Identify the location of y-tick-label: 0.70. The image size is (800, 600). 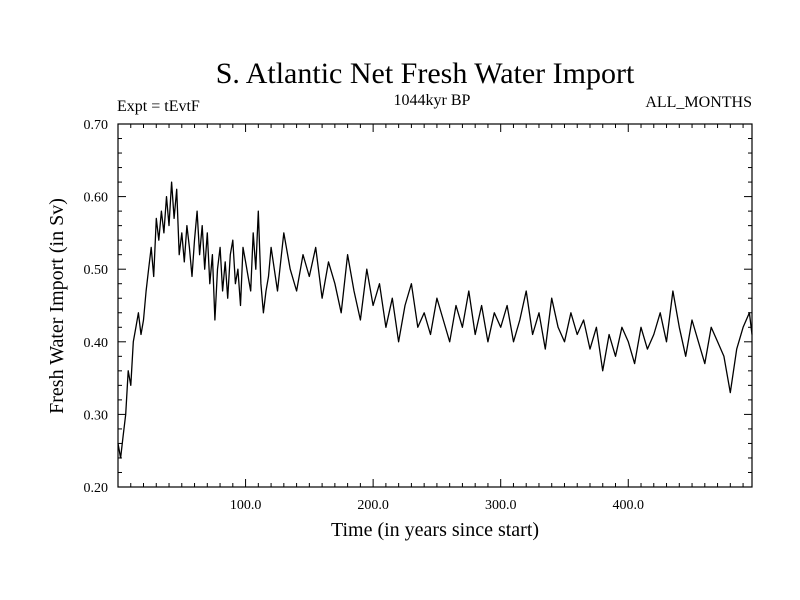
(96, 125).